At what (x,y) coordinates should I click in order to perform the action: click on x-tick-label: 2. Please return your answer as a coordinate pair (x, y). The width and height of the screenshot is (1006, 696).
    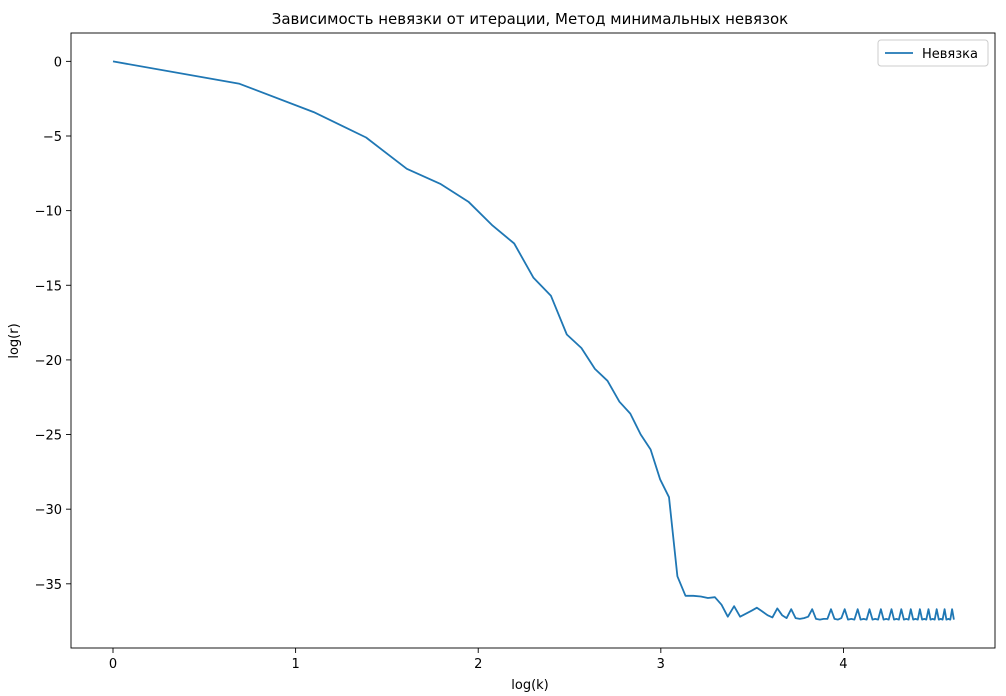
    Looking at the image, I should click on (478, 664).